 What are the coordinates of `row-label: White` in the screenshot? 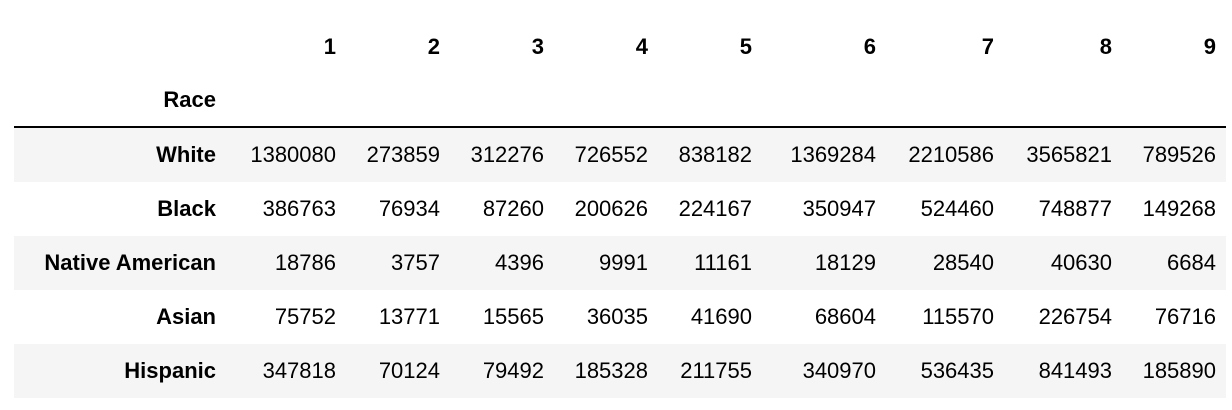 It's located at (186, 154).